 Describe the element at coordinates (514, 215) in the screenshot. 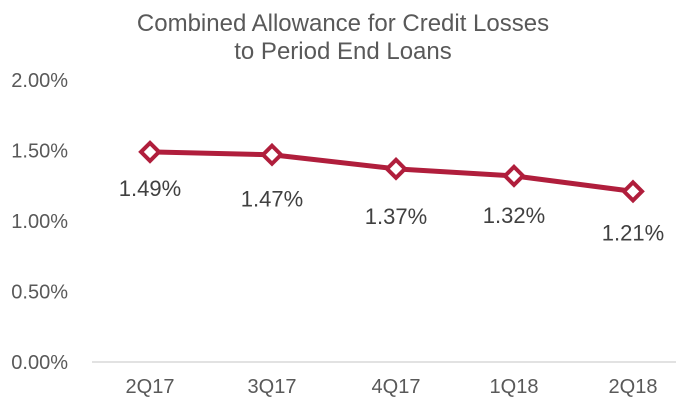

I see `data-label: 1.32%` at that location.